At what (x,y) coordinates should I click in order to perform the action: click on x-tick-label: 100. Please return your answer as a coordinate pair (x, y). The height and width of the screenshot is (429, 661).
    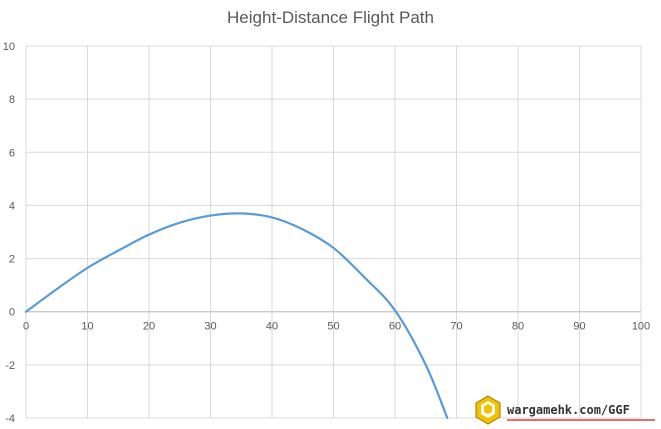
    Looking at the image, I should click on (641, 327).